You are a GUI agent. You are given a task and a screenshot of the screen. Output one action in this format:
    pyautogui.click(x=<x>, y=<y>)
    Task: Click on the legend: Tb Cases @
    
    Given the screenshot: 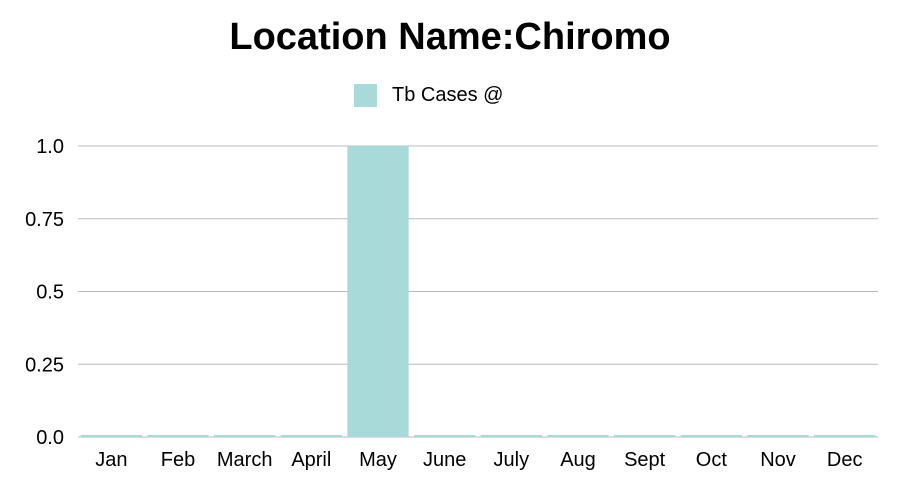 What is the action you would take?
    pyautogui.click(x=428, y=95)
    